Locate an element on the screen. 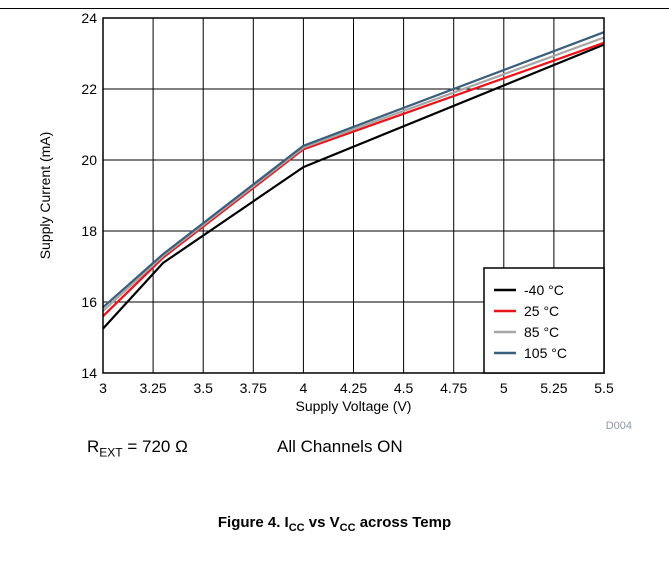  x-tick-label-5: 4.25 is located at coordinates (353, 388).